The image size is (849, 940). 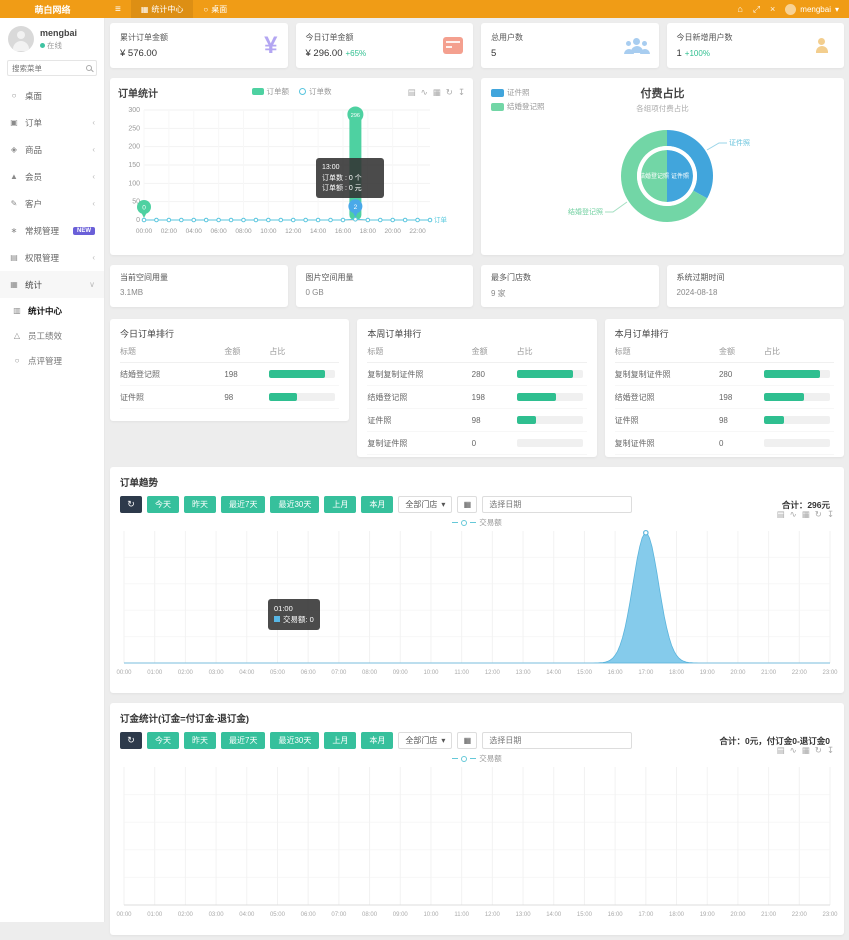 I want to click on svg-text: 04:00, so click(x=194, y=231).